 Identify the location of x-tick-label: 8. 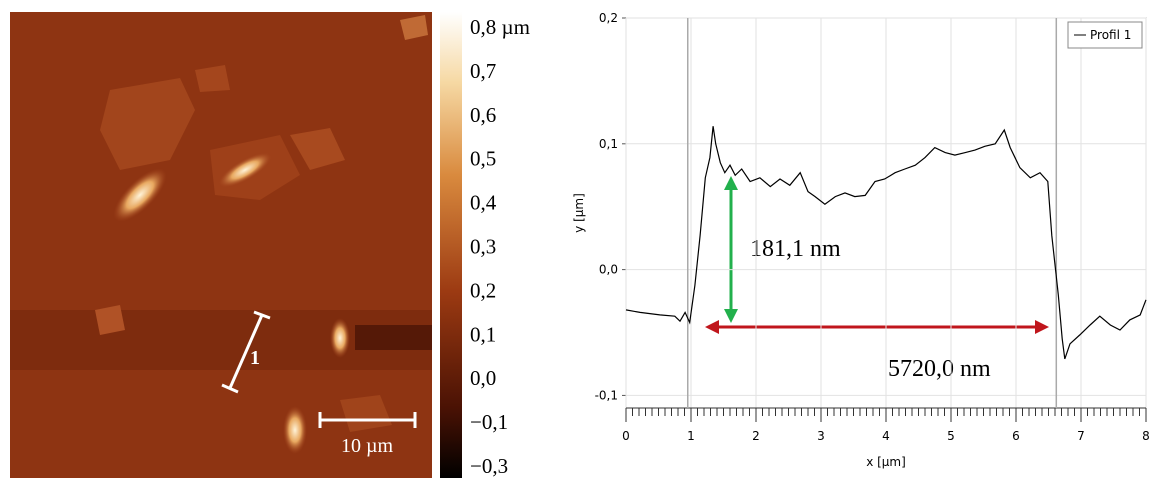
(1146, 436).